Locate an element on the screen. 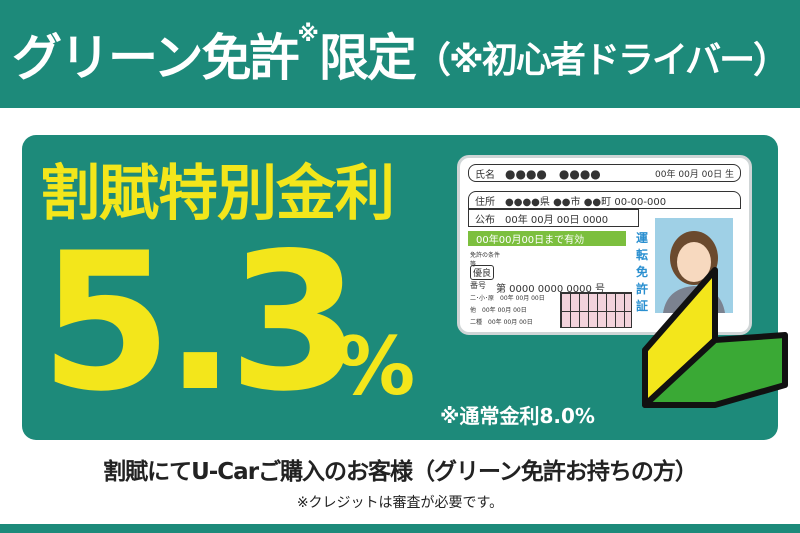 Image resolution: width=800 pixels, height=533 pixels. credit-footnote: ※クレジットは審査が必要です。 is located at coordinates (400, 503).